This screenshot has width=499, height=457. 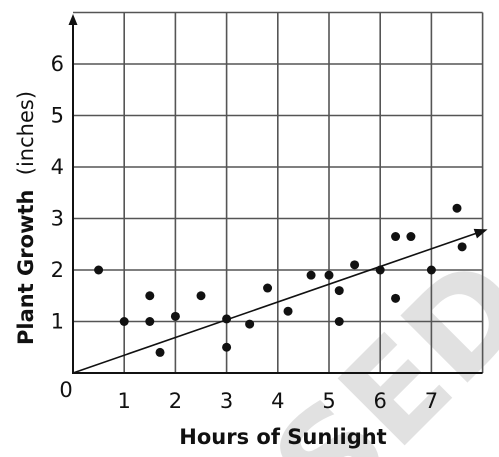 What do you see at coordinates (480, 233) in the screenshot?
I see `trend-line-arrowhead` at bounding box center [480, 233].